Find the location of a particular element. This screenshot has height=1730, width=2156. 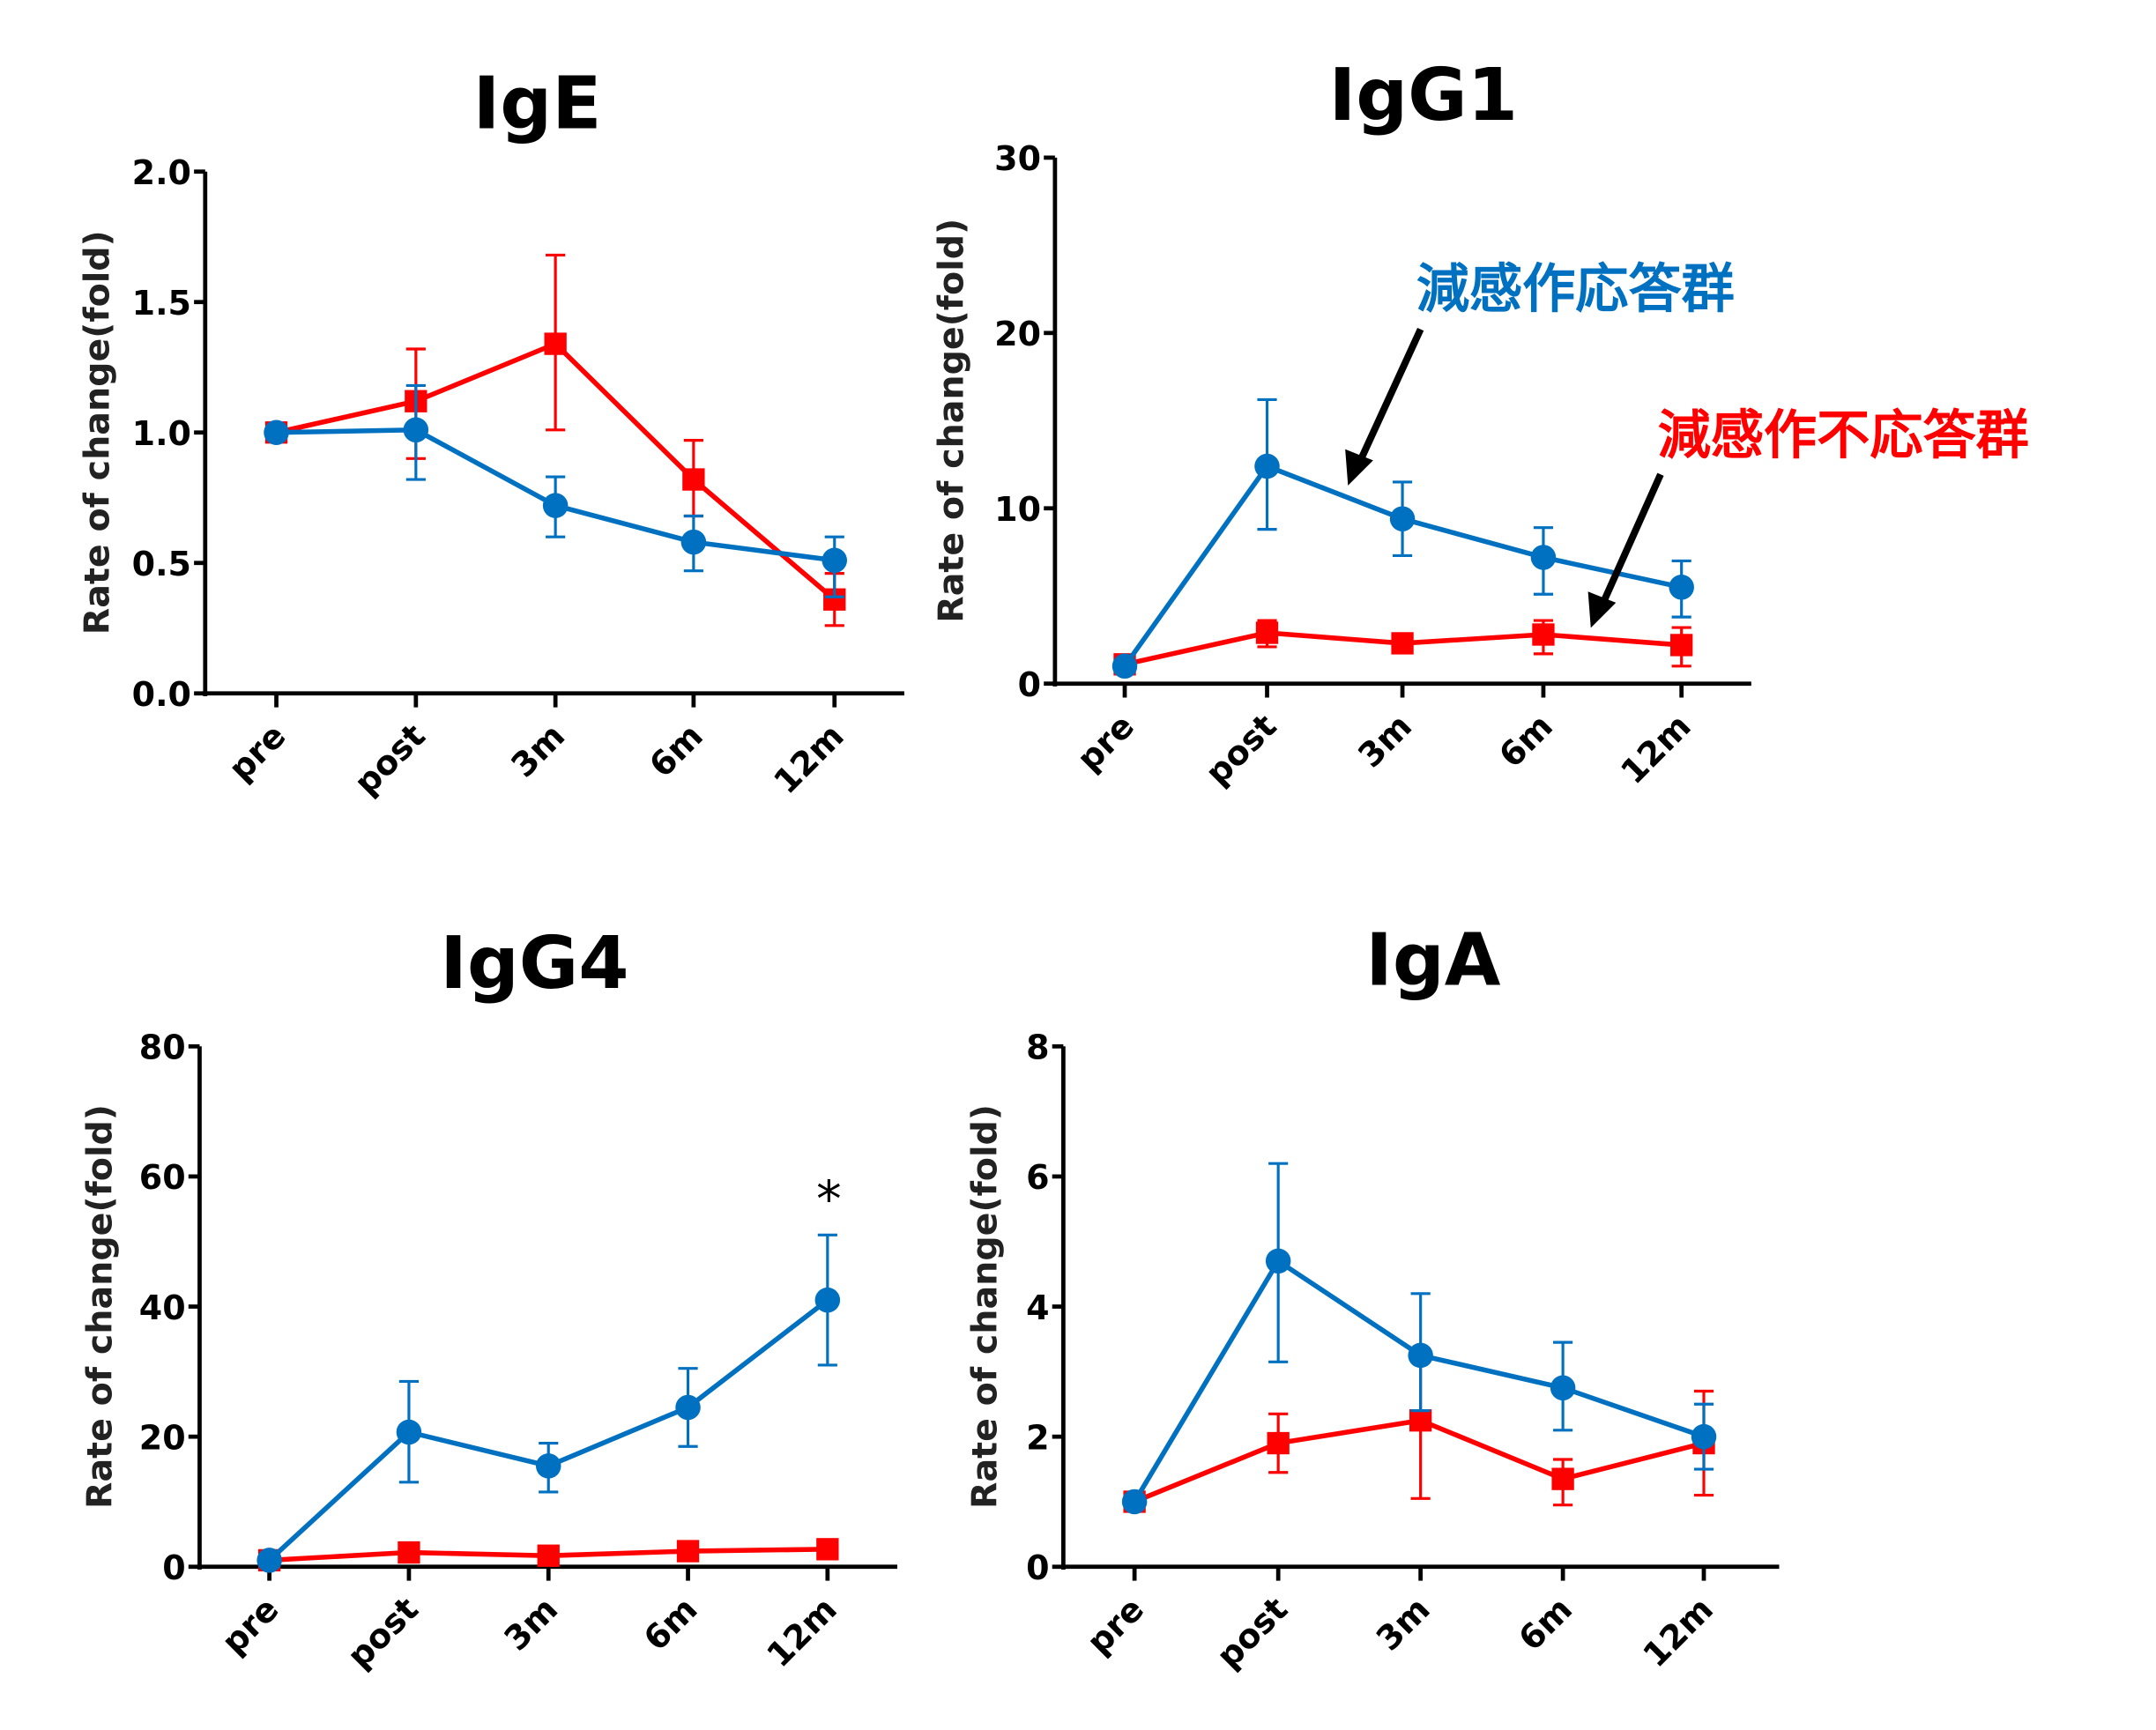

y-tick-label: 40 is located at coordinates (162, 1307).